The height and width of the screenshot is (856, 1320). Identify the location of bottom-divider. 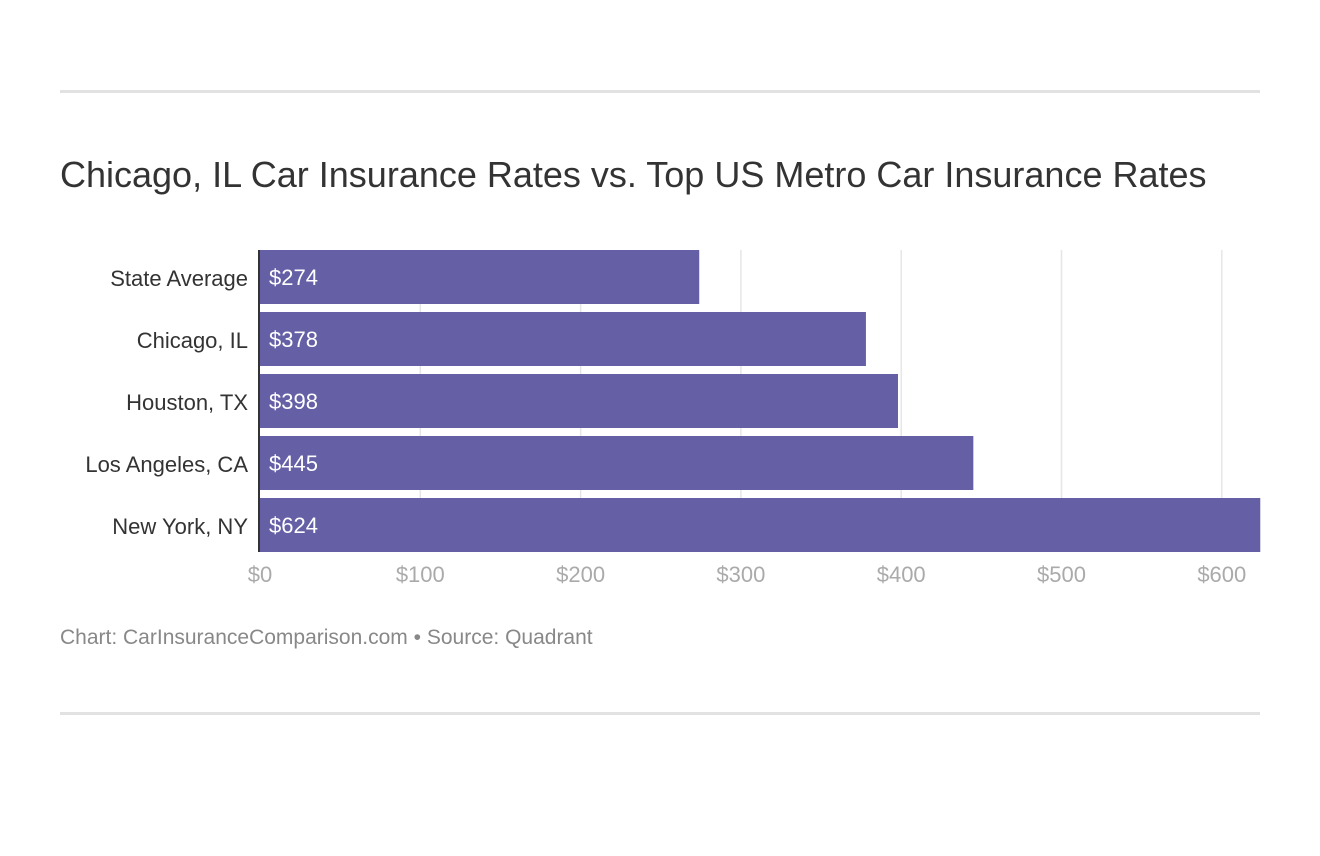
(660, 713).